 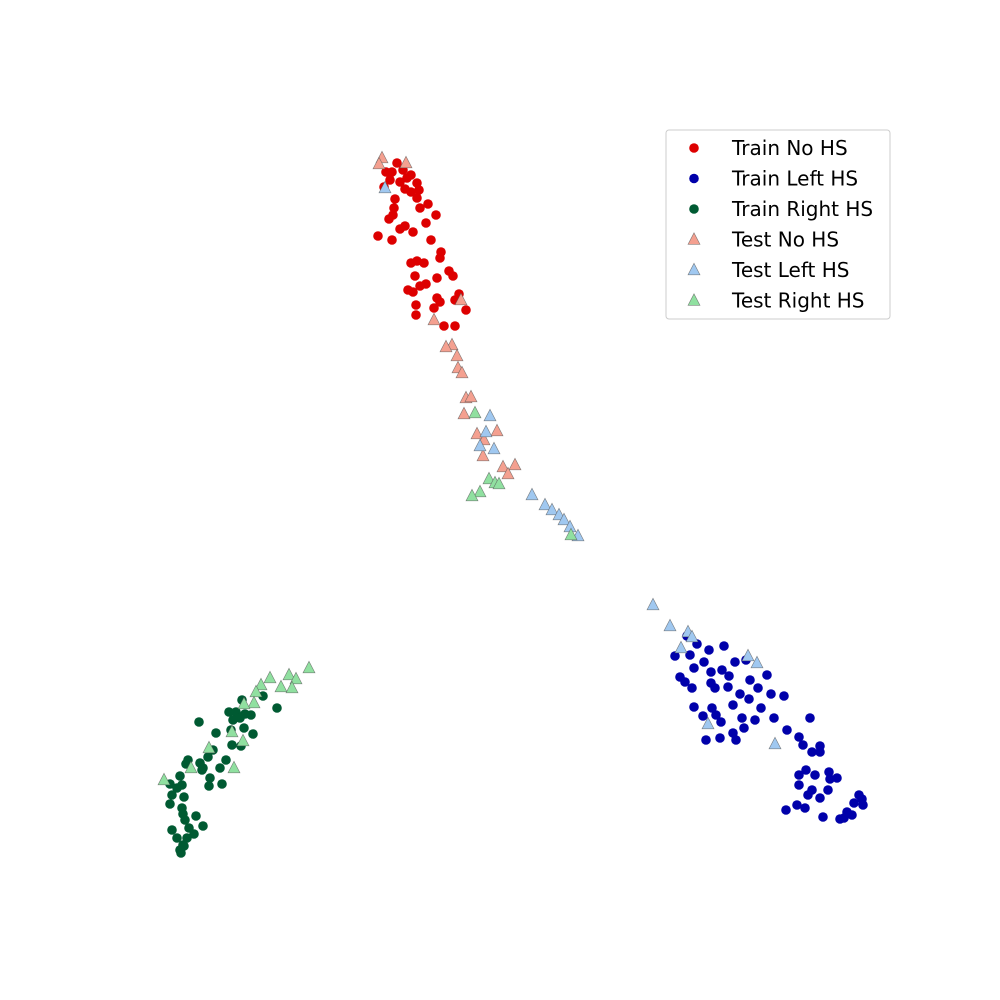 I want to click on legend-entry-train-right-hs: Train Right HS, so click(x=781, y=209).